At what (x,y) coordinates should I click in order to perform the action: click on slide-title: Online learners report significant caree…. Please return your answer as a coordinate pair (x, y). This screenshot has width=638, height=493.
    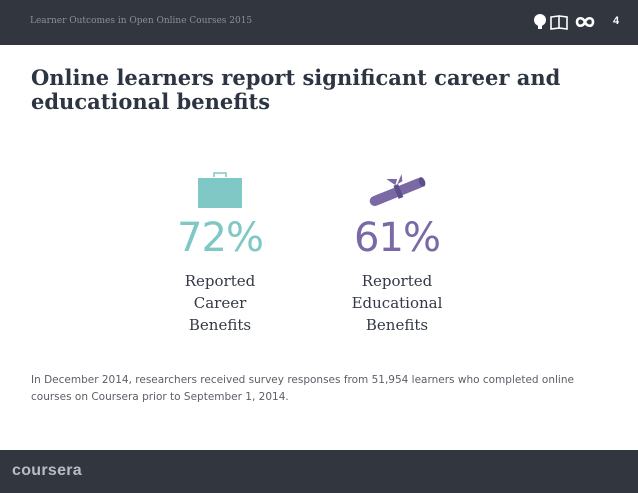
    Looking at the image, I should click on (296, 89).